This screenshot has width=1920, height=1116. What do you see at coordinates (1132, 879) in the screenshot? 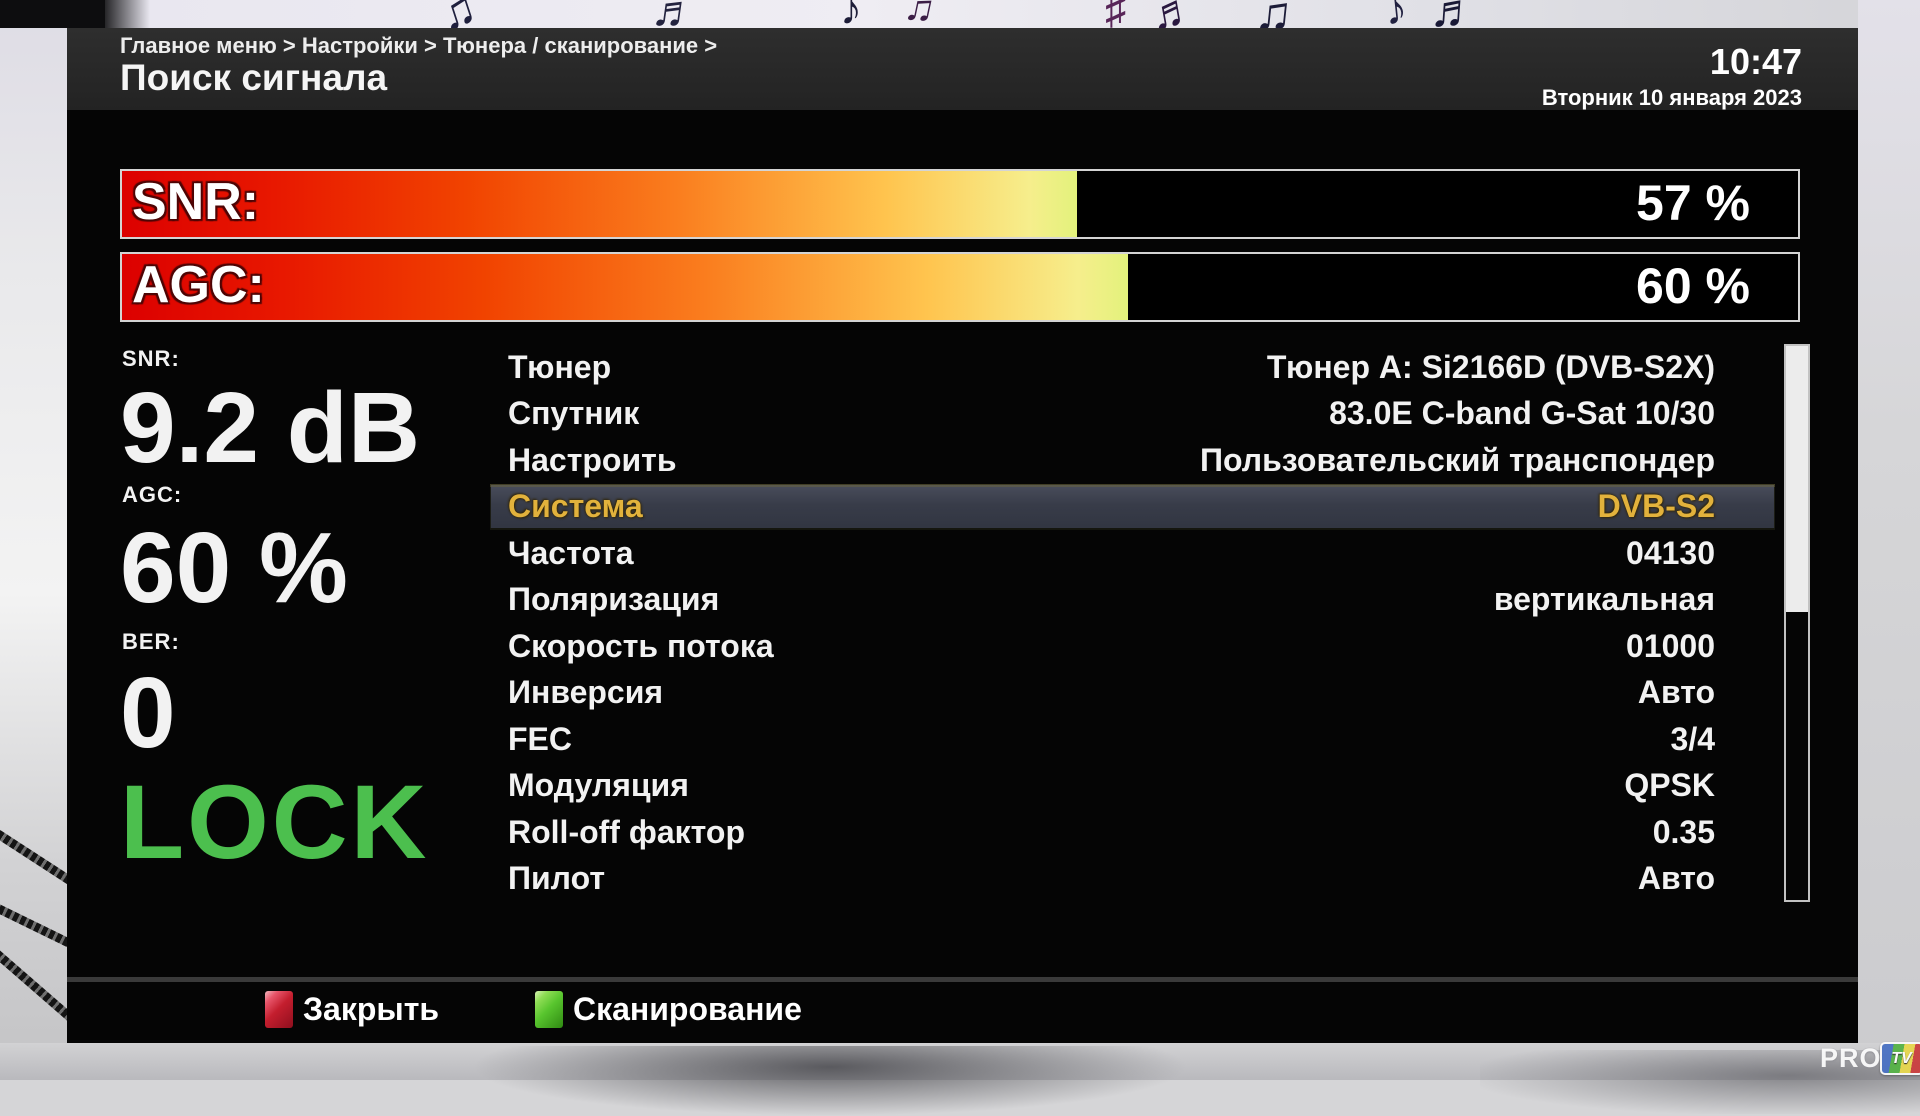
I see `settings-row: Пилот Авто` at bounding box center [1132, 879].